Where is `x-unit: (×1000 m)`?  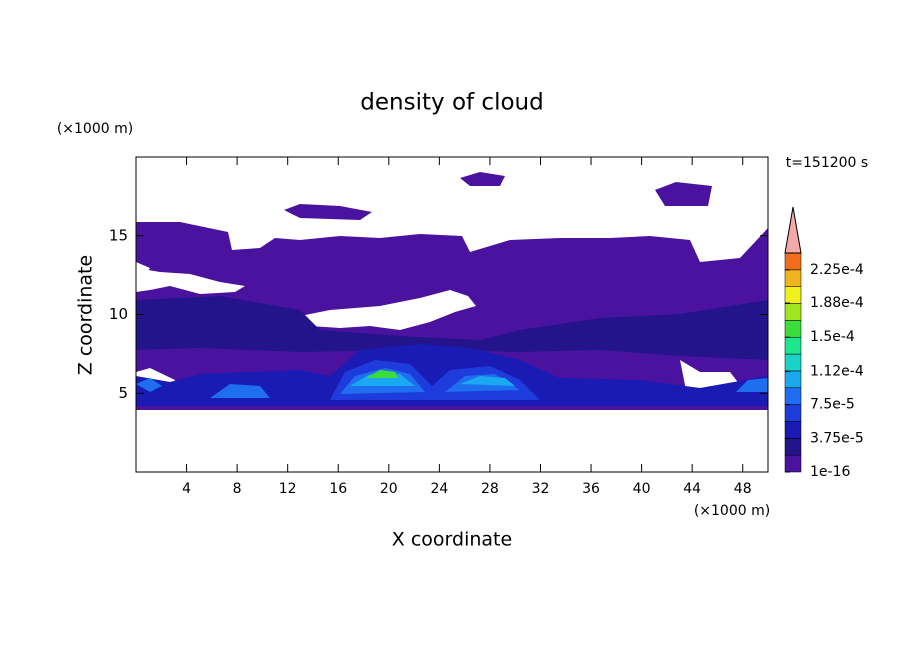
x-unit: (×1000 m) is located at coordinates (732, 511).